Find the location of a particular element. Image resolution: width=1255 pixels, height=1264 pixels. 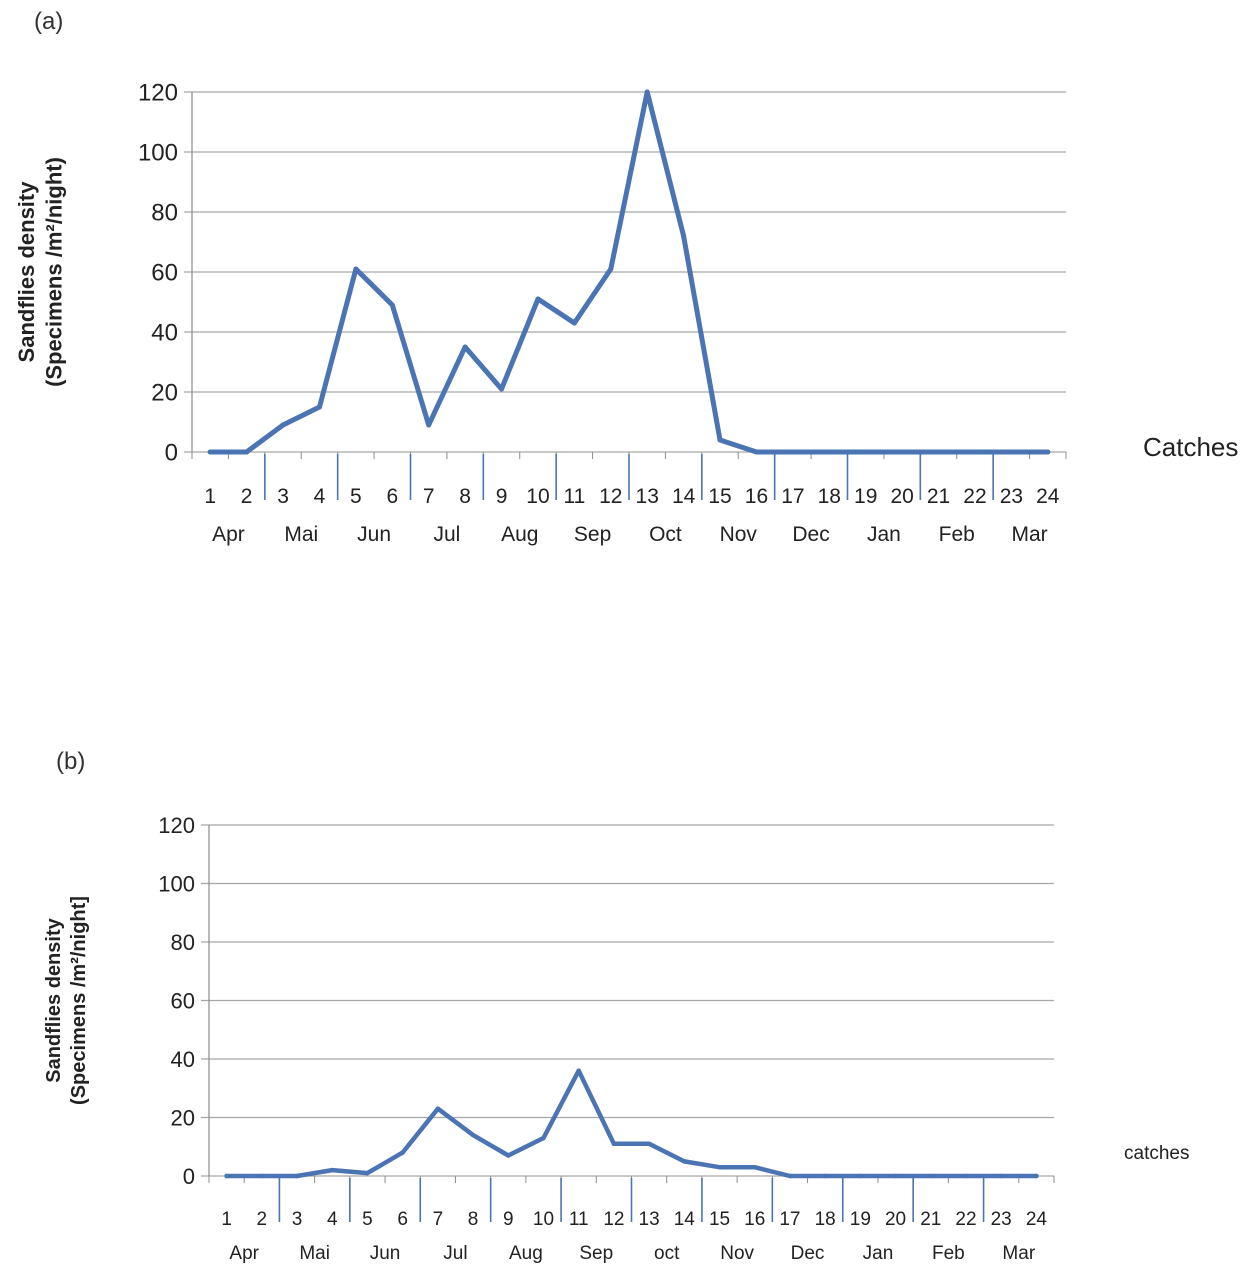

y-tick-label: 100 is located at coordinates (158, 153).